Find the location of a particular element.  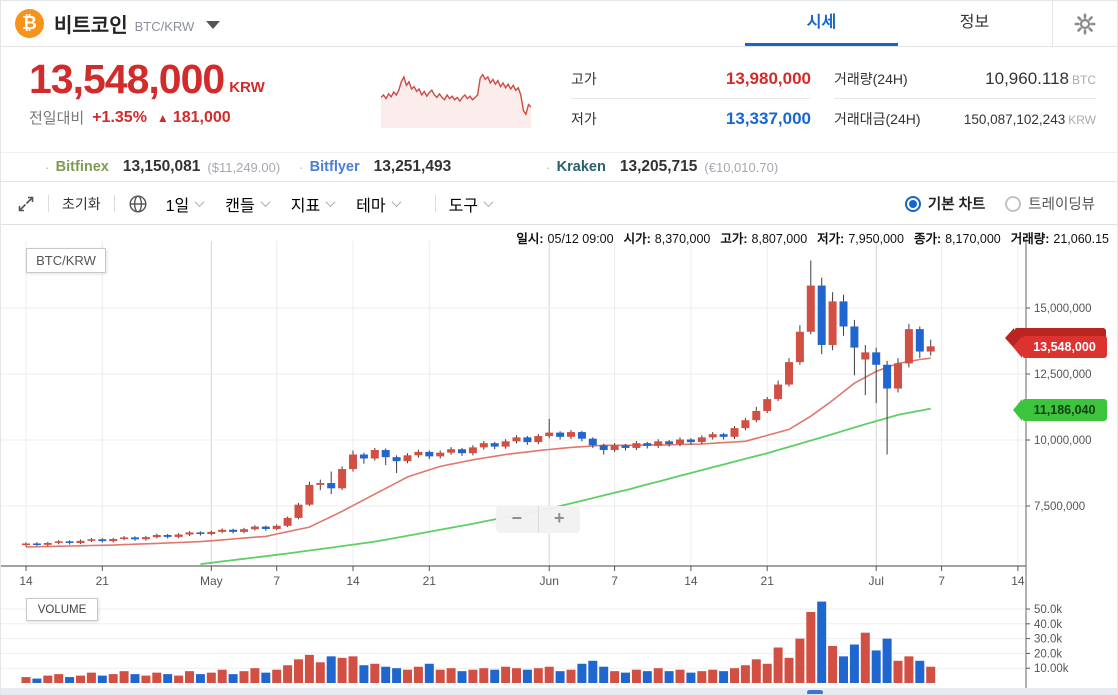

menu-indicators: 지표 is located at coordinates (313, 204).